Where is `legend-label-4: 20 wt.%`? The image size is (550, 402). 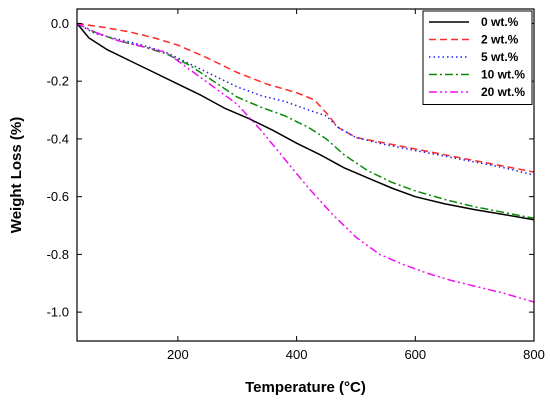 legend-label-4: 20 wt.% is located at coordinates (503, 92).